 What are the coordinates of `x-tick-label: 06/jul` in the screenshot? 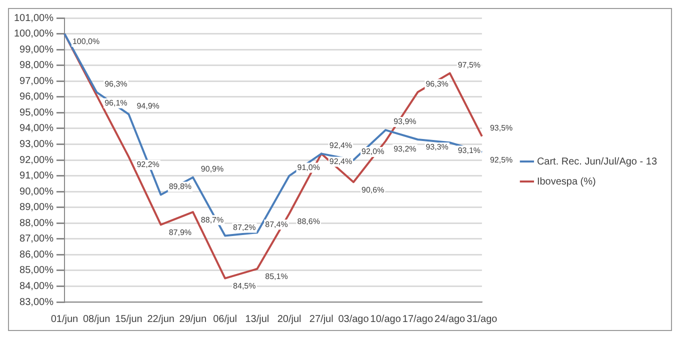 It's located at (225, 319).